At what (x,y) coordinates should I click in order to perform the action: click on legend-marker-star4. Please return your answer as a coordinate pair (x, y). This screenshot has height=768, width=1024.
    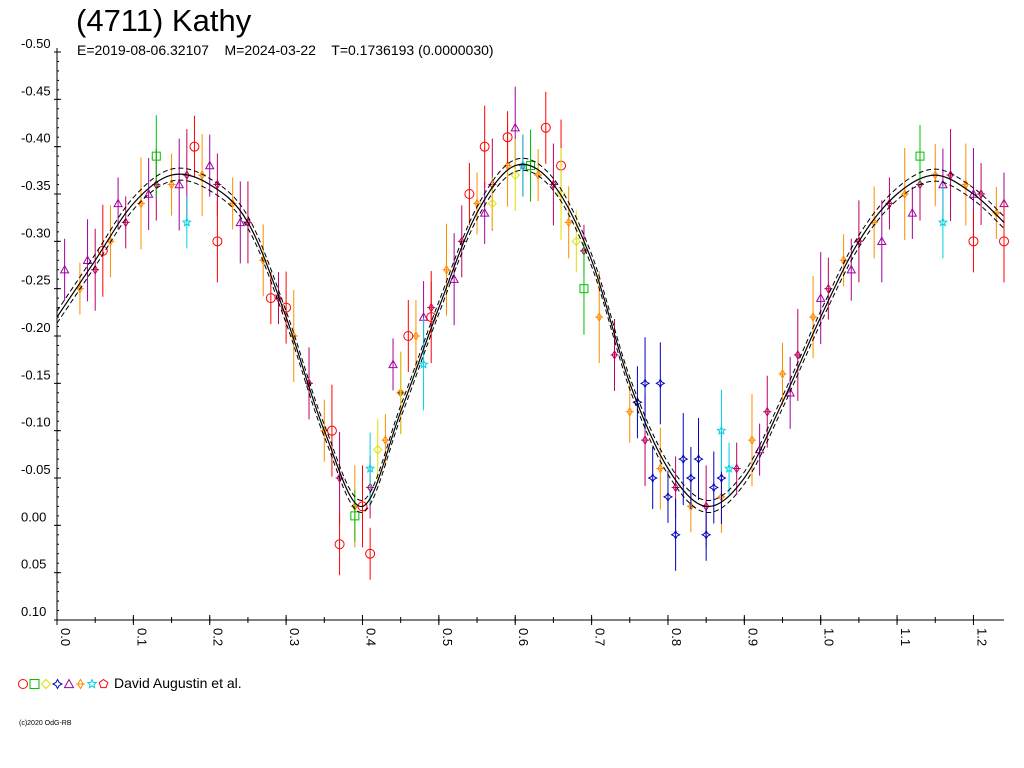
    Looking at the image, I should click on (57, 684).